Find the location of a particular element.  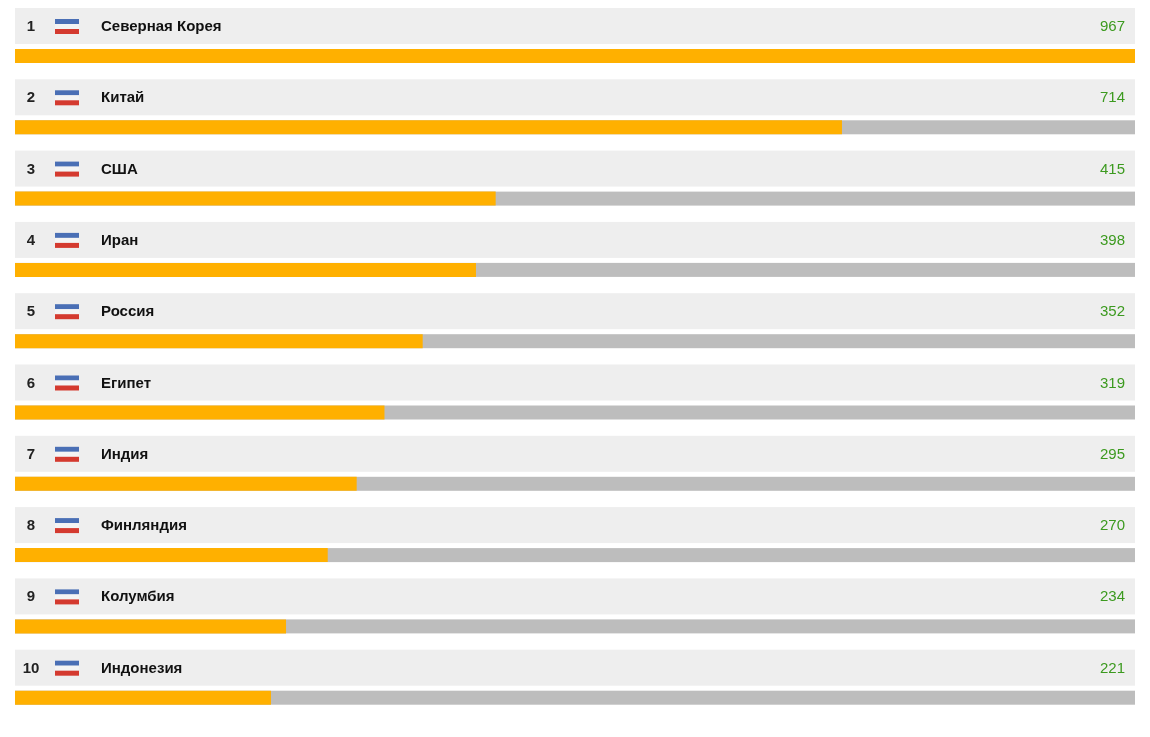

annotation: 3 is located at coordinates (31, 168).